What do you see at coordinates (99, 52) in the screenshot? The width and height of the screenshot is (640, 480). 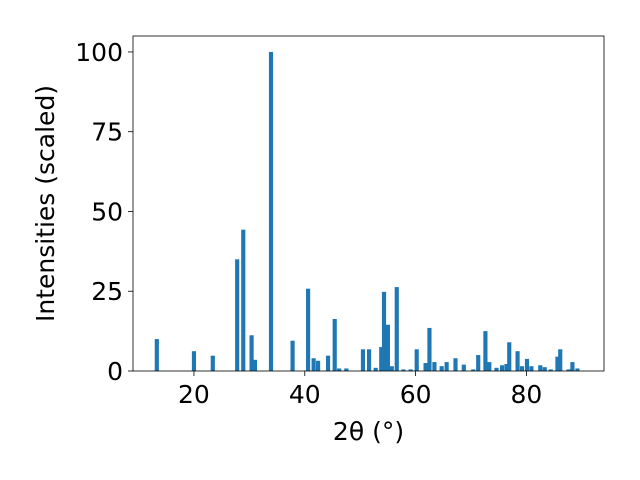 I see `y-tick-label: 100` at bounding box center [99, 52].